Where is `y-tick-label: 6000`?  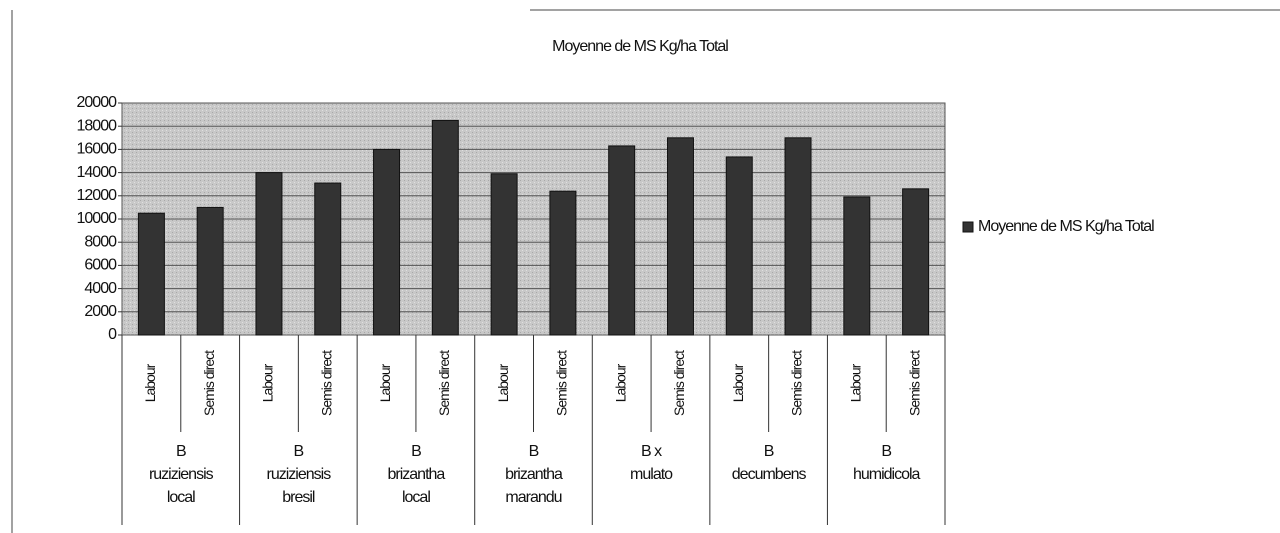
y-tick-label: 6000 is located at coordinates (100, 265).